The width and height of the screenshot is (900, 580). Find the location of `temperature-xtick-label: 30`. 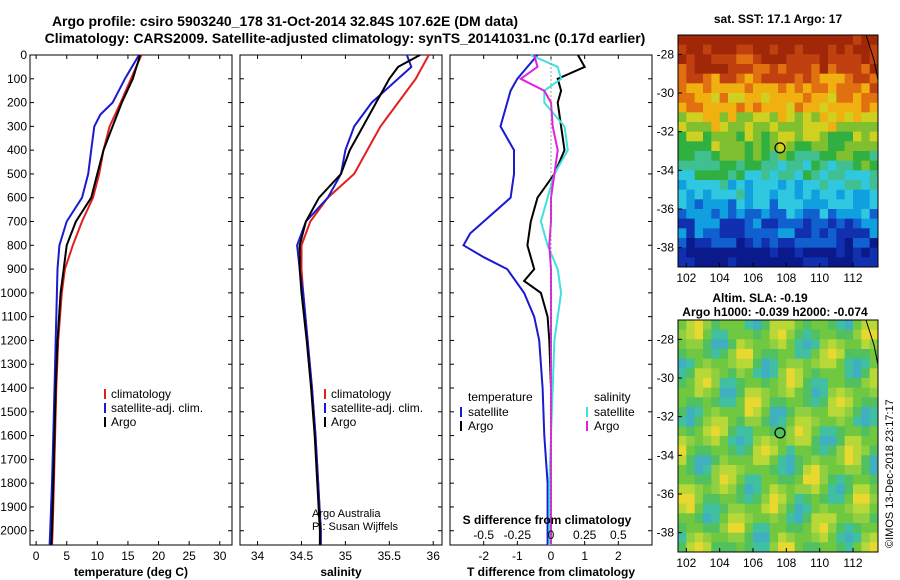

temperature-xtick-label: 30 is located at coordinates (220, 556).